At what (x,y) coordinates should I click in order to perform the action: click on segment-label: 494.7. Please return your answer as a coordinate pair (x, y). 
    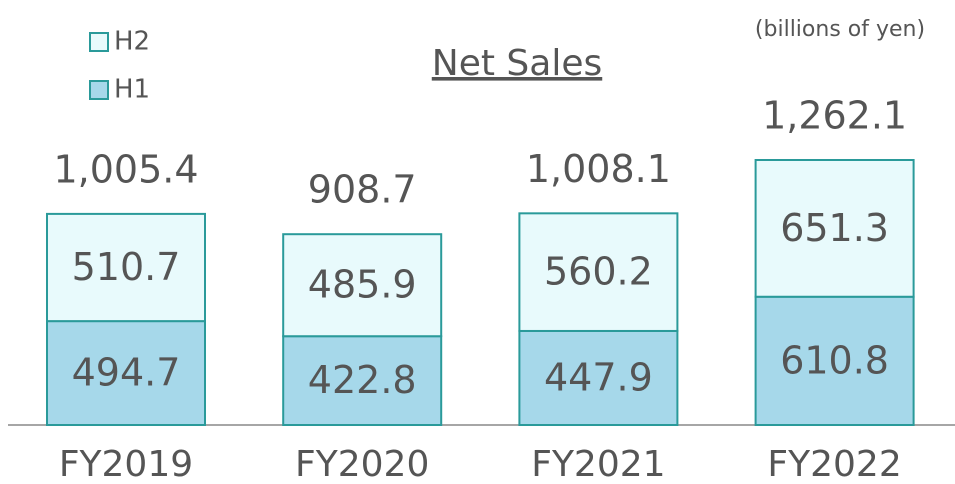
    Looking at the image, I should click on (126, 373).